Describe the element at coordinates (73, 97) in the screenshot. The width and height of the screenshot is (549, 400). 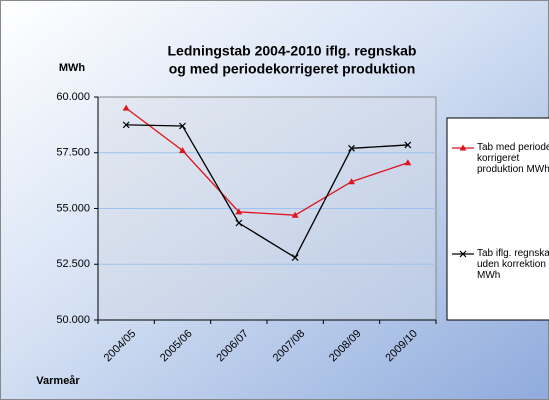
I see `y-tick-label: 60.000` at that location.